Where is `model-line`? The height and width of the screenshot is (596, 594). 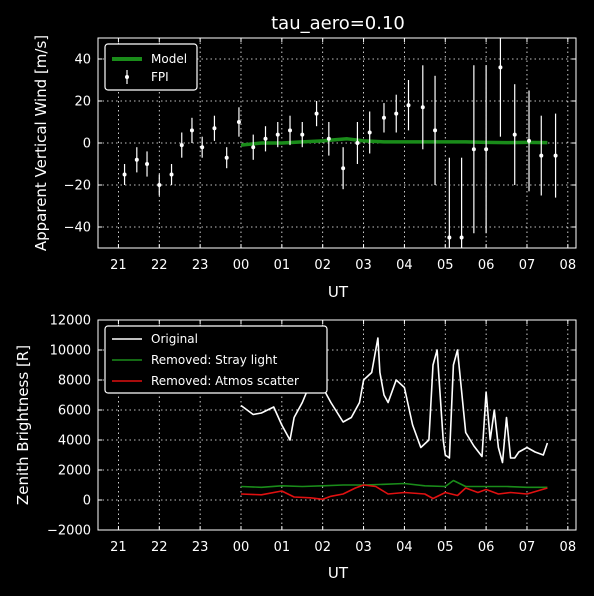 model-line is located at coordinates (394, 142).